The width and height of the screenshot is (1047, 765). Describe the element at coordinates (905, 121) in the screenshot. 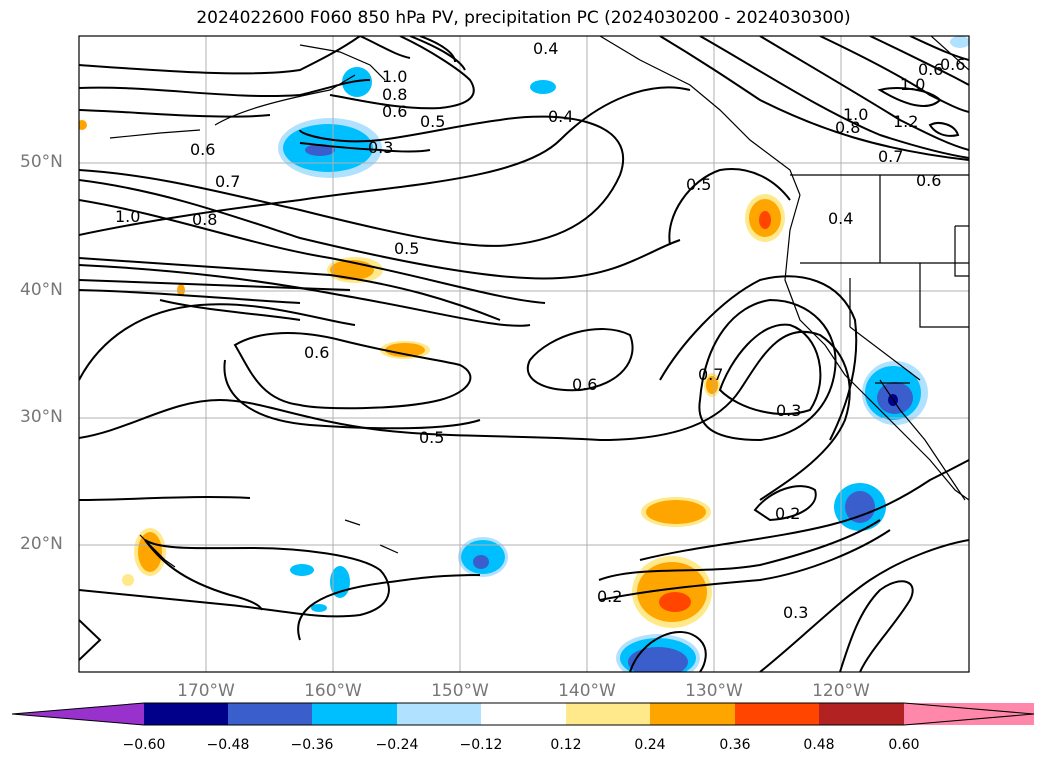

I see `contour-label: 1.2` at that location.